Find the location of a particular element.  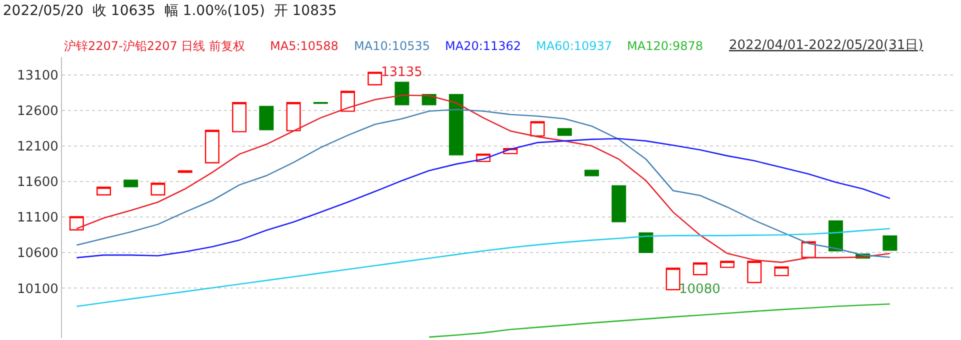

chart-subtitle: 沪锌2207-沪铅2207 日线 前复权 is located at coordinates (155, 46).